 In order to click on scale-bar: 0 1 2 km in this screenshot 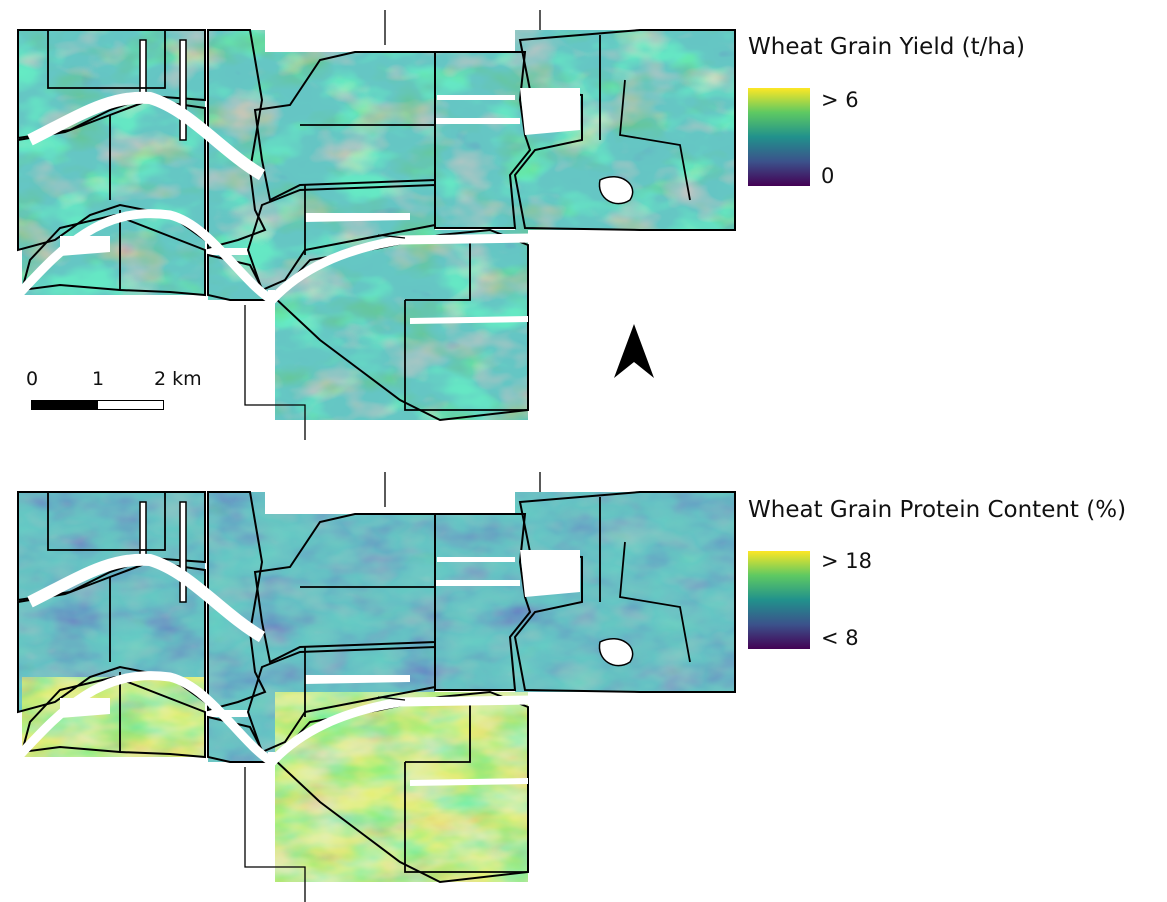, I will do `click(120, 393)`.